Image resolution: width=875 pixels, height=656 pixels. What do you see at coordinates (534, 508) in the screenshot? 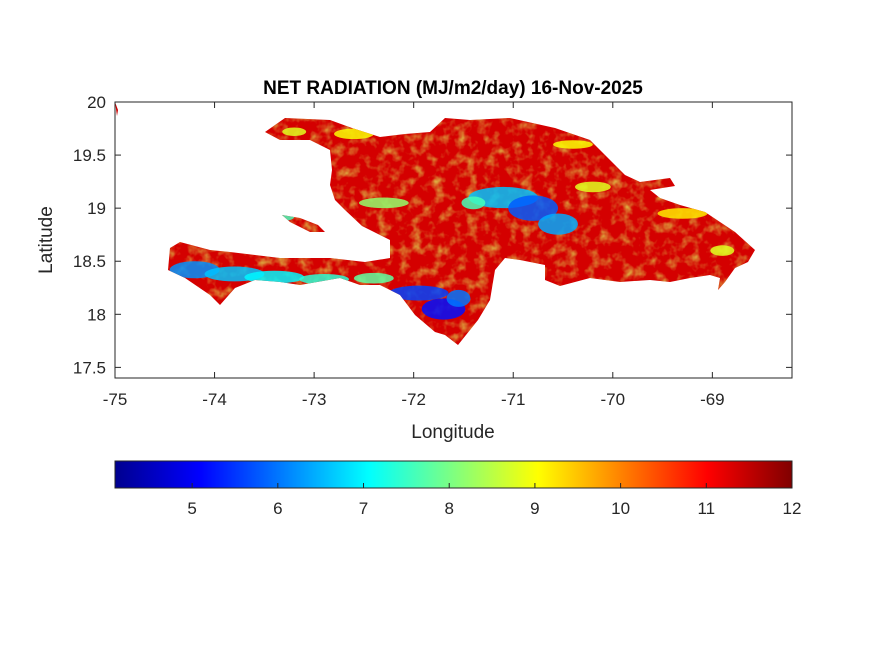
I see `colorbar-tick-label: 9` at bounding box center [534, 508].